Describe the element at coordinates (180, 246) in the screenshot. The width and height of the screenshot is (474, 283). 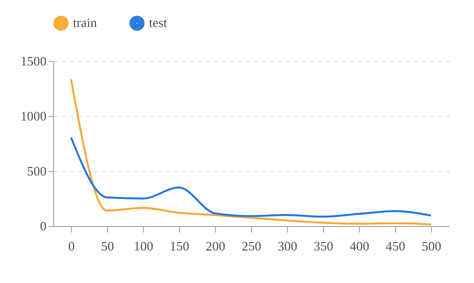
I see `x-tick-label: 150` at that location.